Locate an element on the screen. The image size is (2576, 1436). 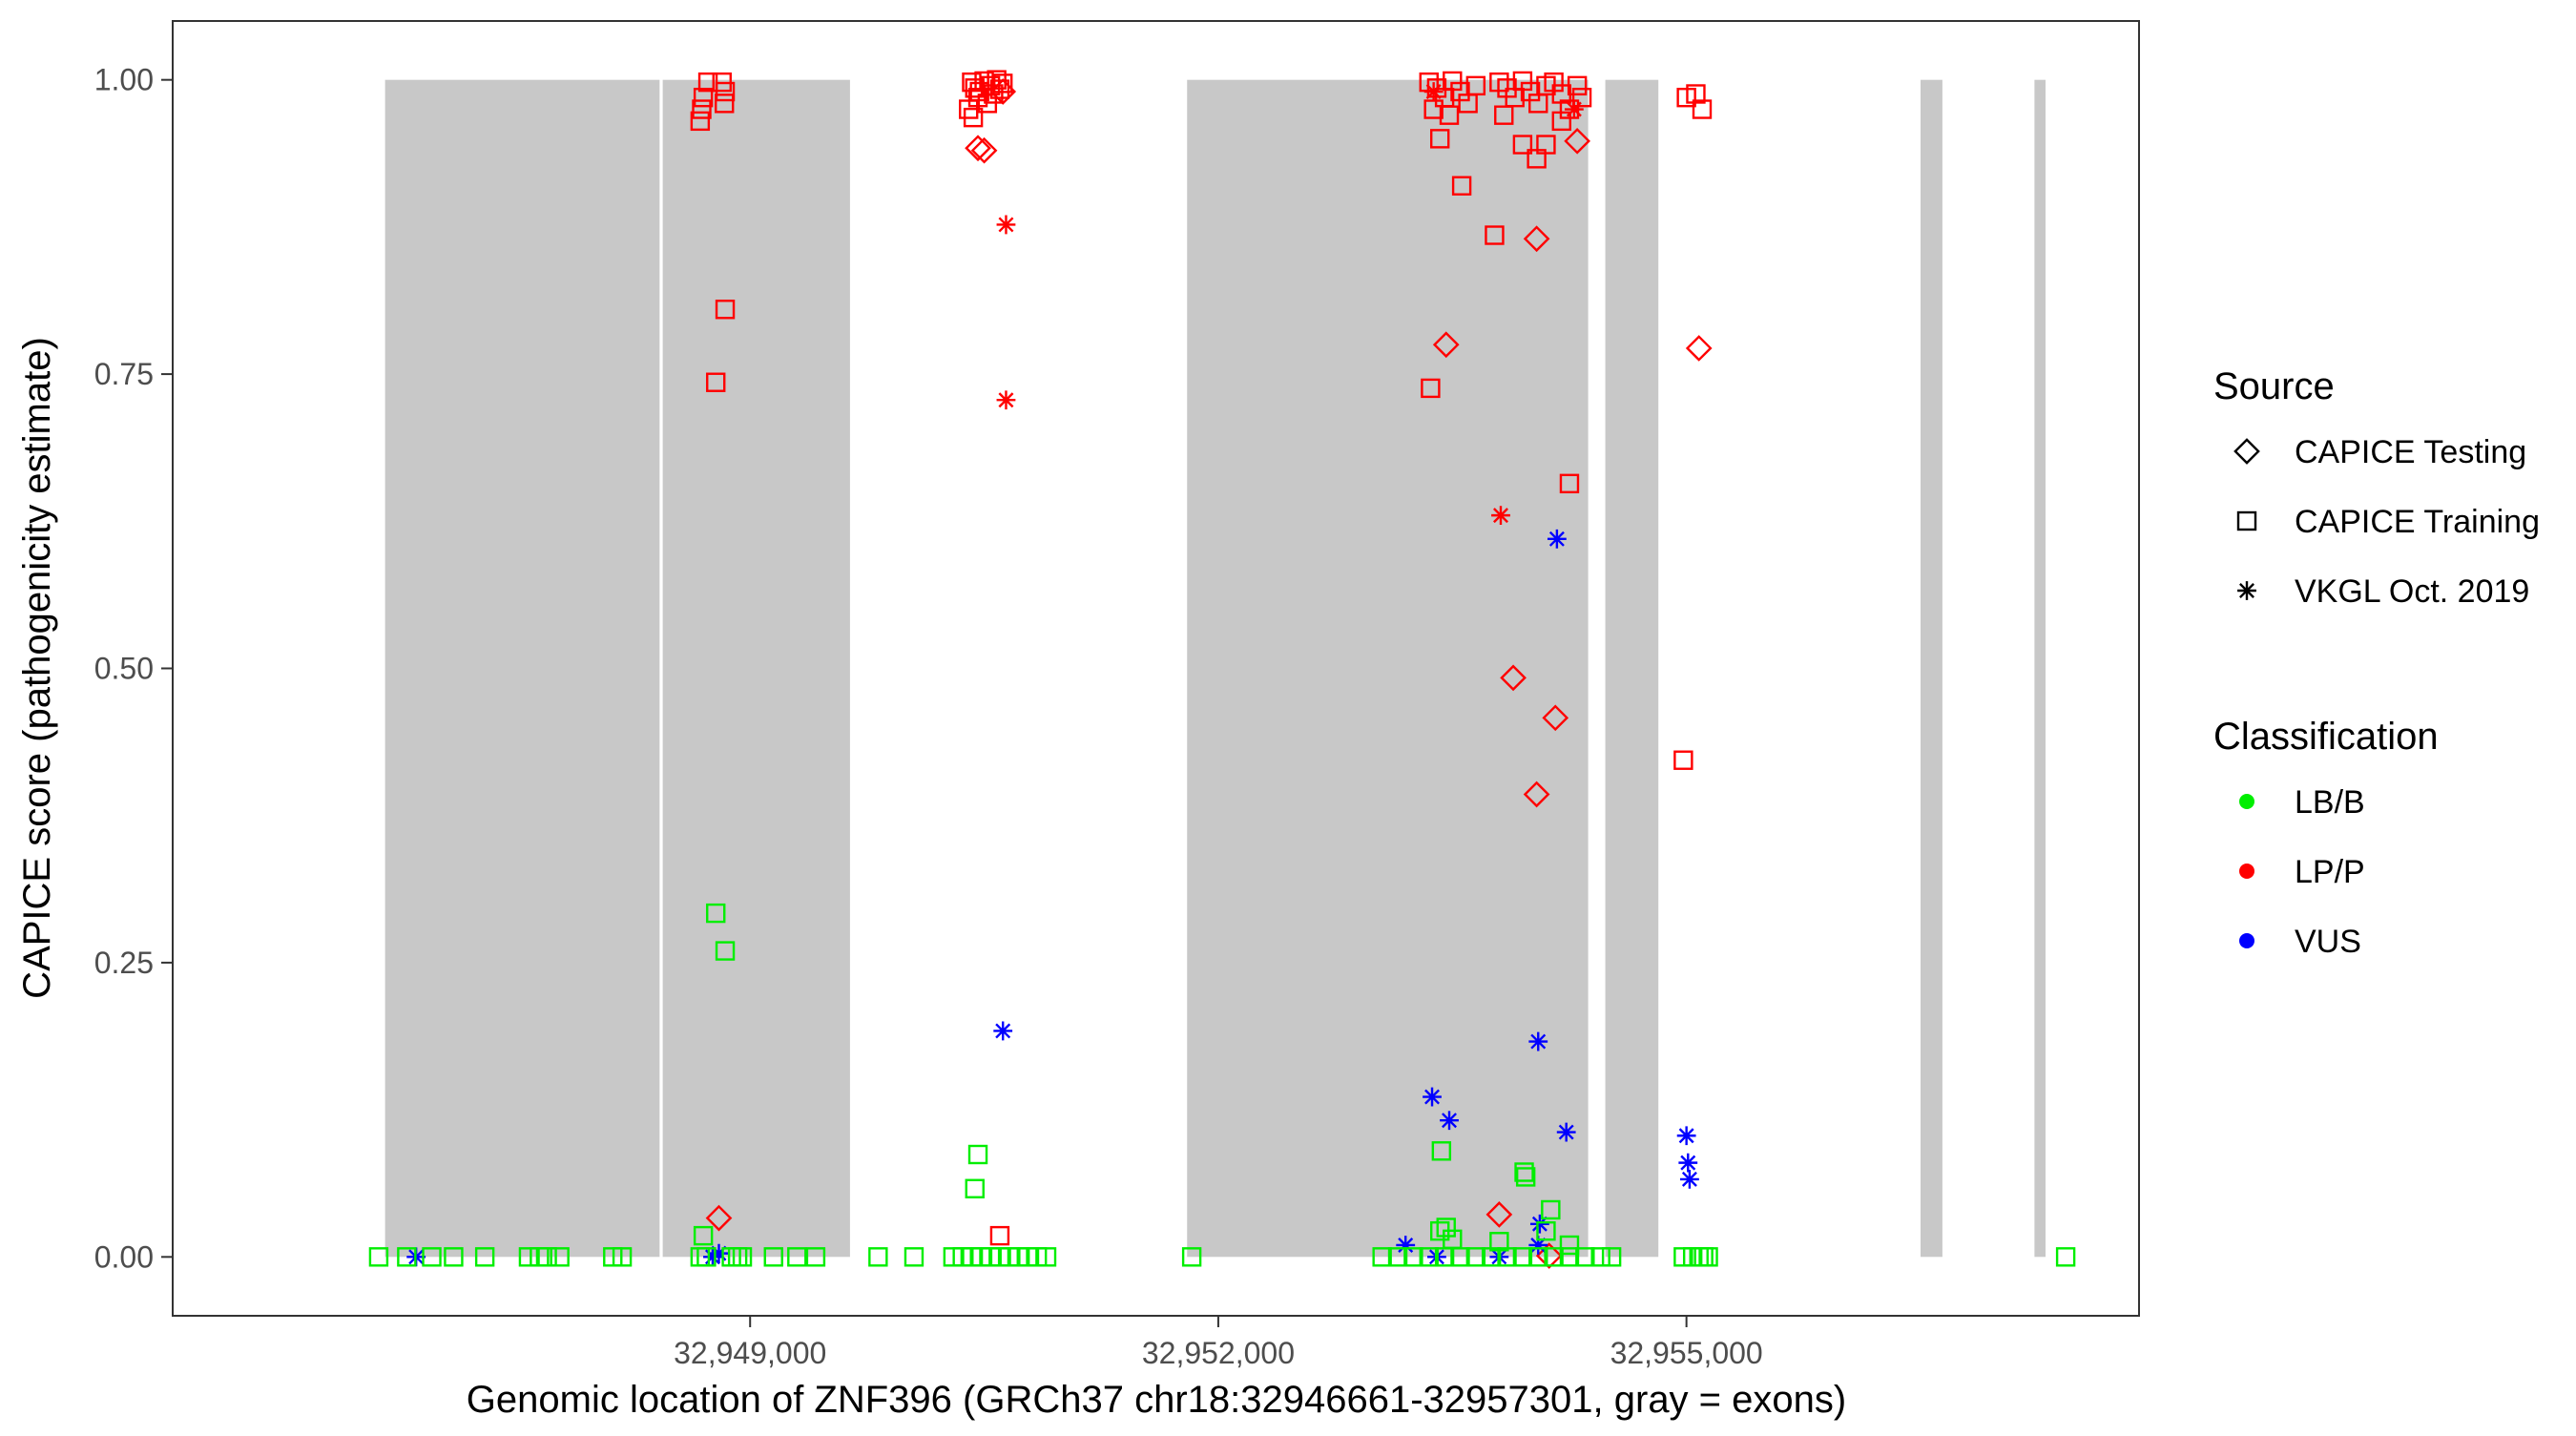
x-tick-label: 32,949,000 is located at coordinates (750, 1353).